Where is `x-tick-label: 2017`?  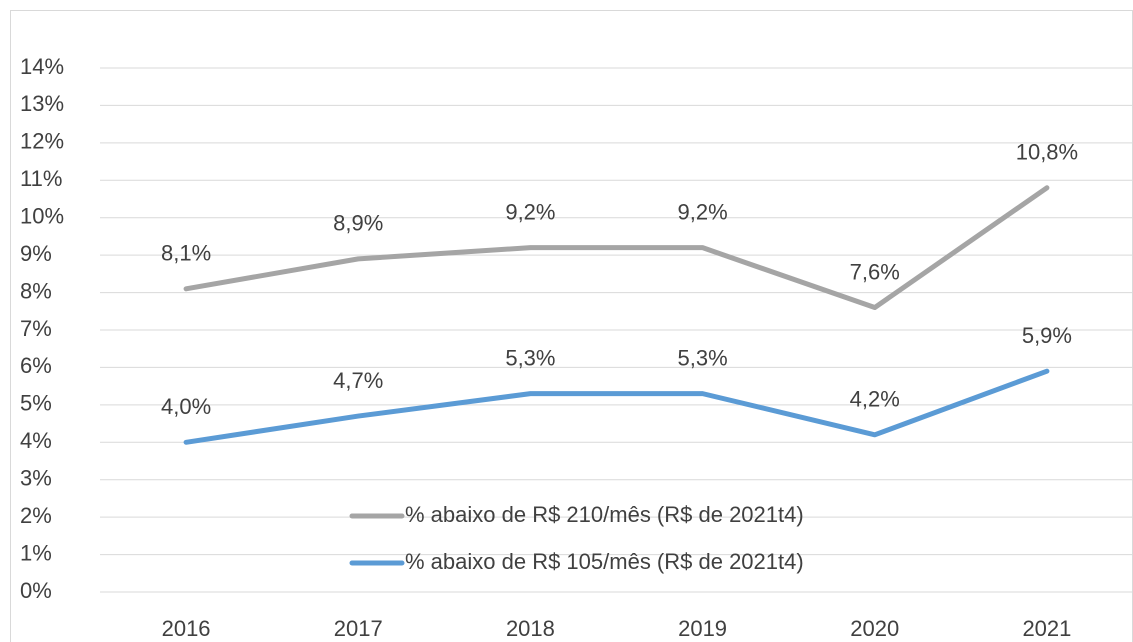
x-tick-label: 2017 is located at coordinates (358, 628).